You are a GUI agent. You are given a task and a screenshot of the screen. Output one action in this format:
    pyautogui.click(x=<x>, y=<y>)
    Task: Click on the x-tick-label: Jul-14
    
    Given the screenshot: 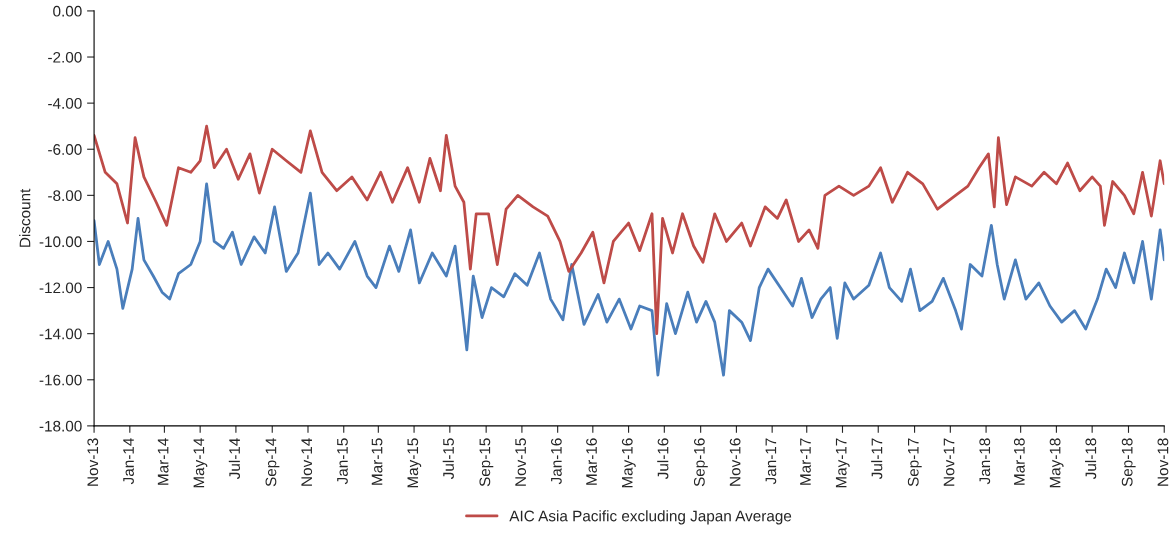 What is the action you would take?
    pyautogui.click(x=234, y=459)
    